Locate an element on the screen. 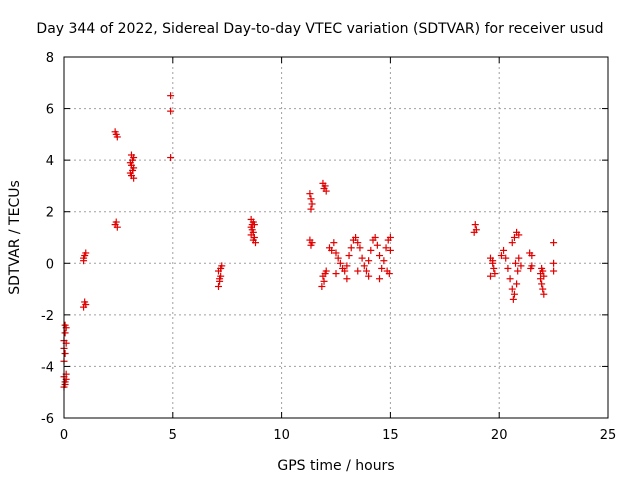 The height and width of the screenshot is (480, 640). x-tick-label: 0 is located at coordinates (64, 435).